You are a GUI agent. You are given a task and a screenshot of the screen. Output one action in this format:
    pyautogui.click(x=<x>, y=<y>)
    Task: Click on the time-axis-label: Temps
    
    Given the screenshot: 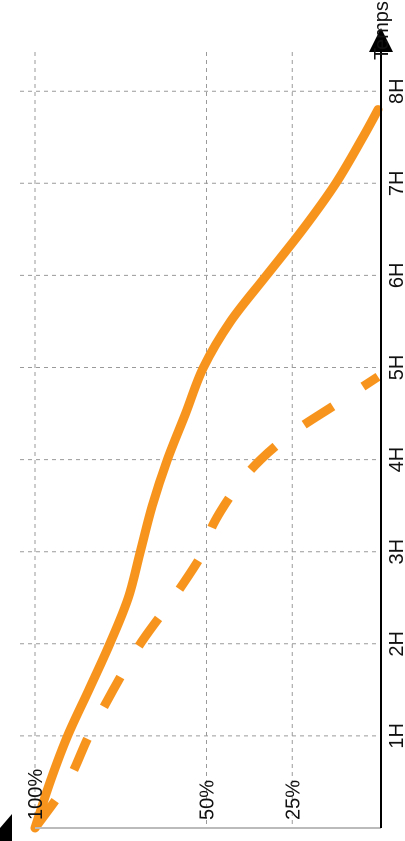 What is the action you would take?
    pyautogui.click(x=382, y=30)
    